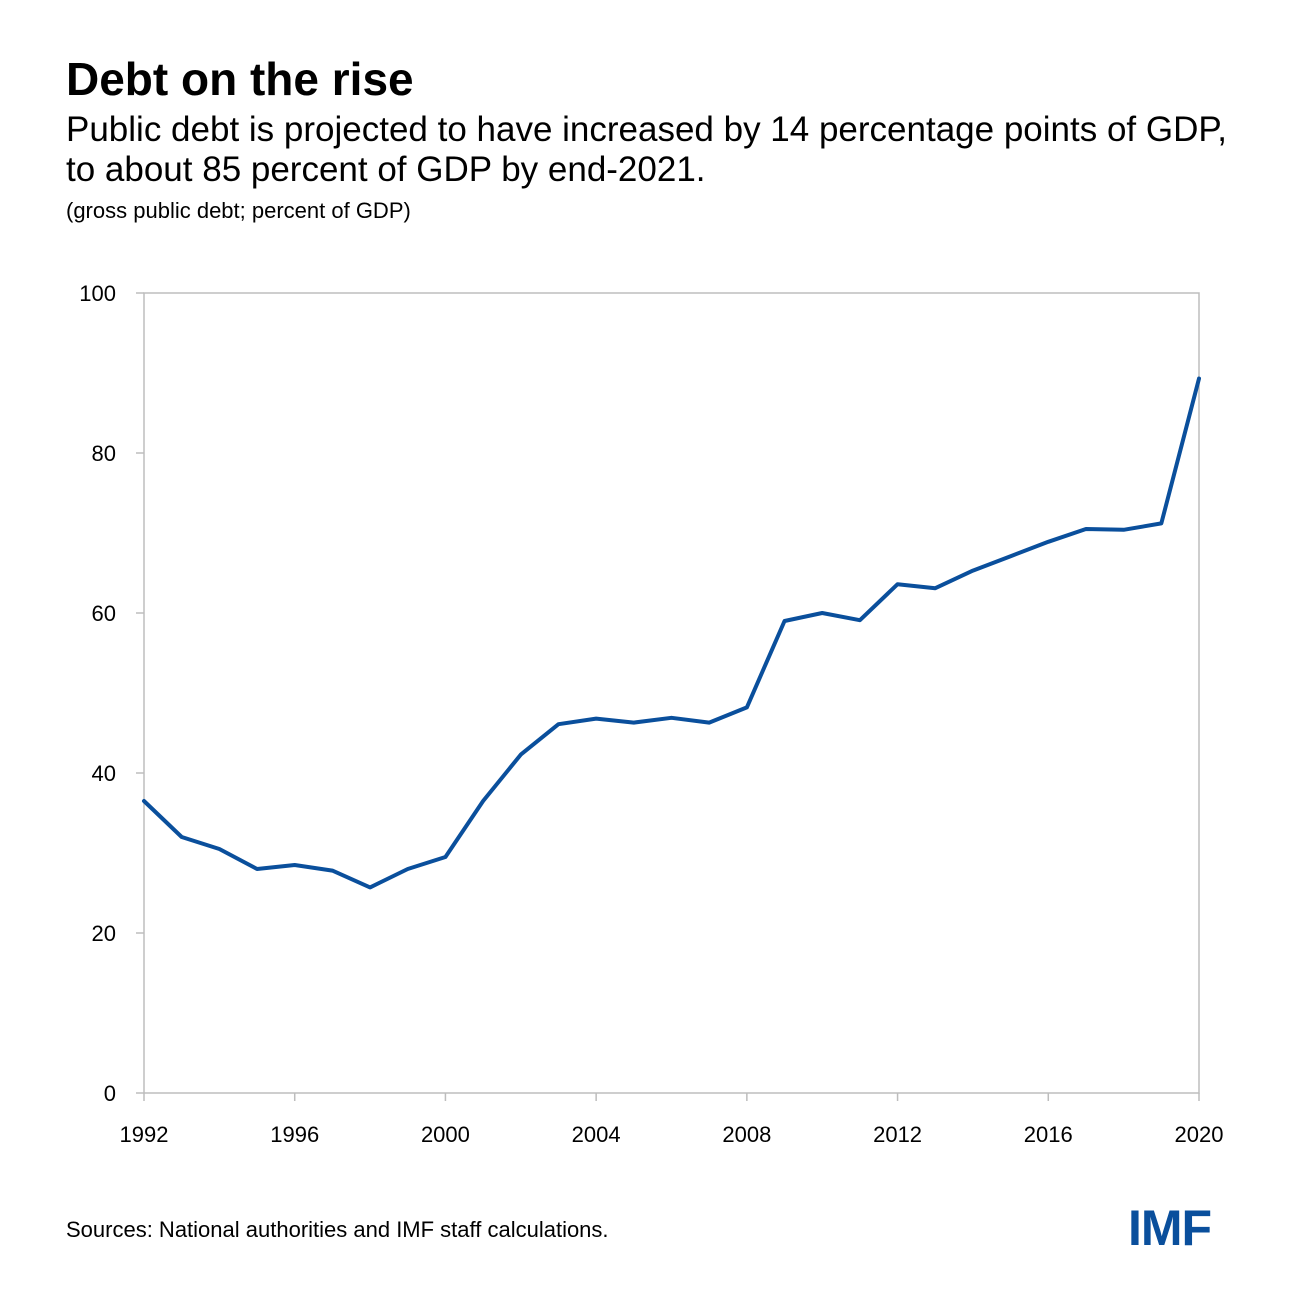  I want to click on x-axis: 1992 1996 2000 2004 2008 2012 2016 2020, so click(672, 1120).